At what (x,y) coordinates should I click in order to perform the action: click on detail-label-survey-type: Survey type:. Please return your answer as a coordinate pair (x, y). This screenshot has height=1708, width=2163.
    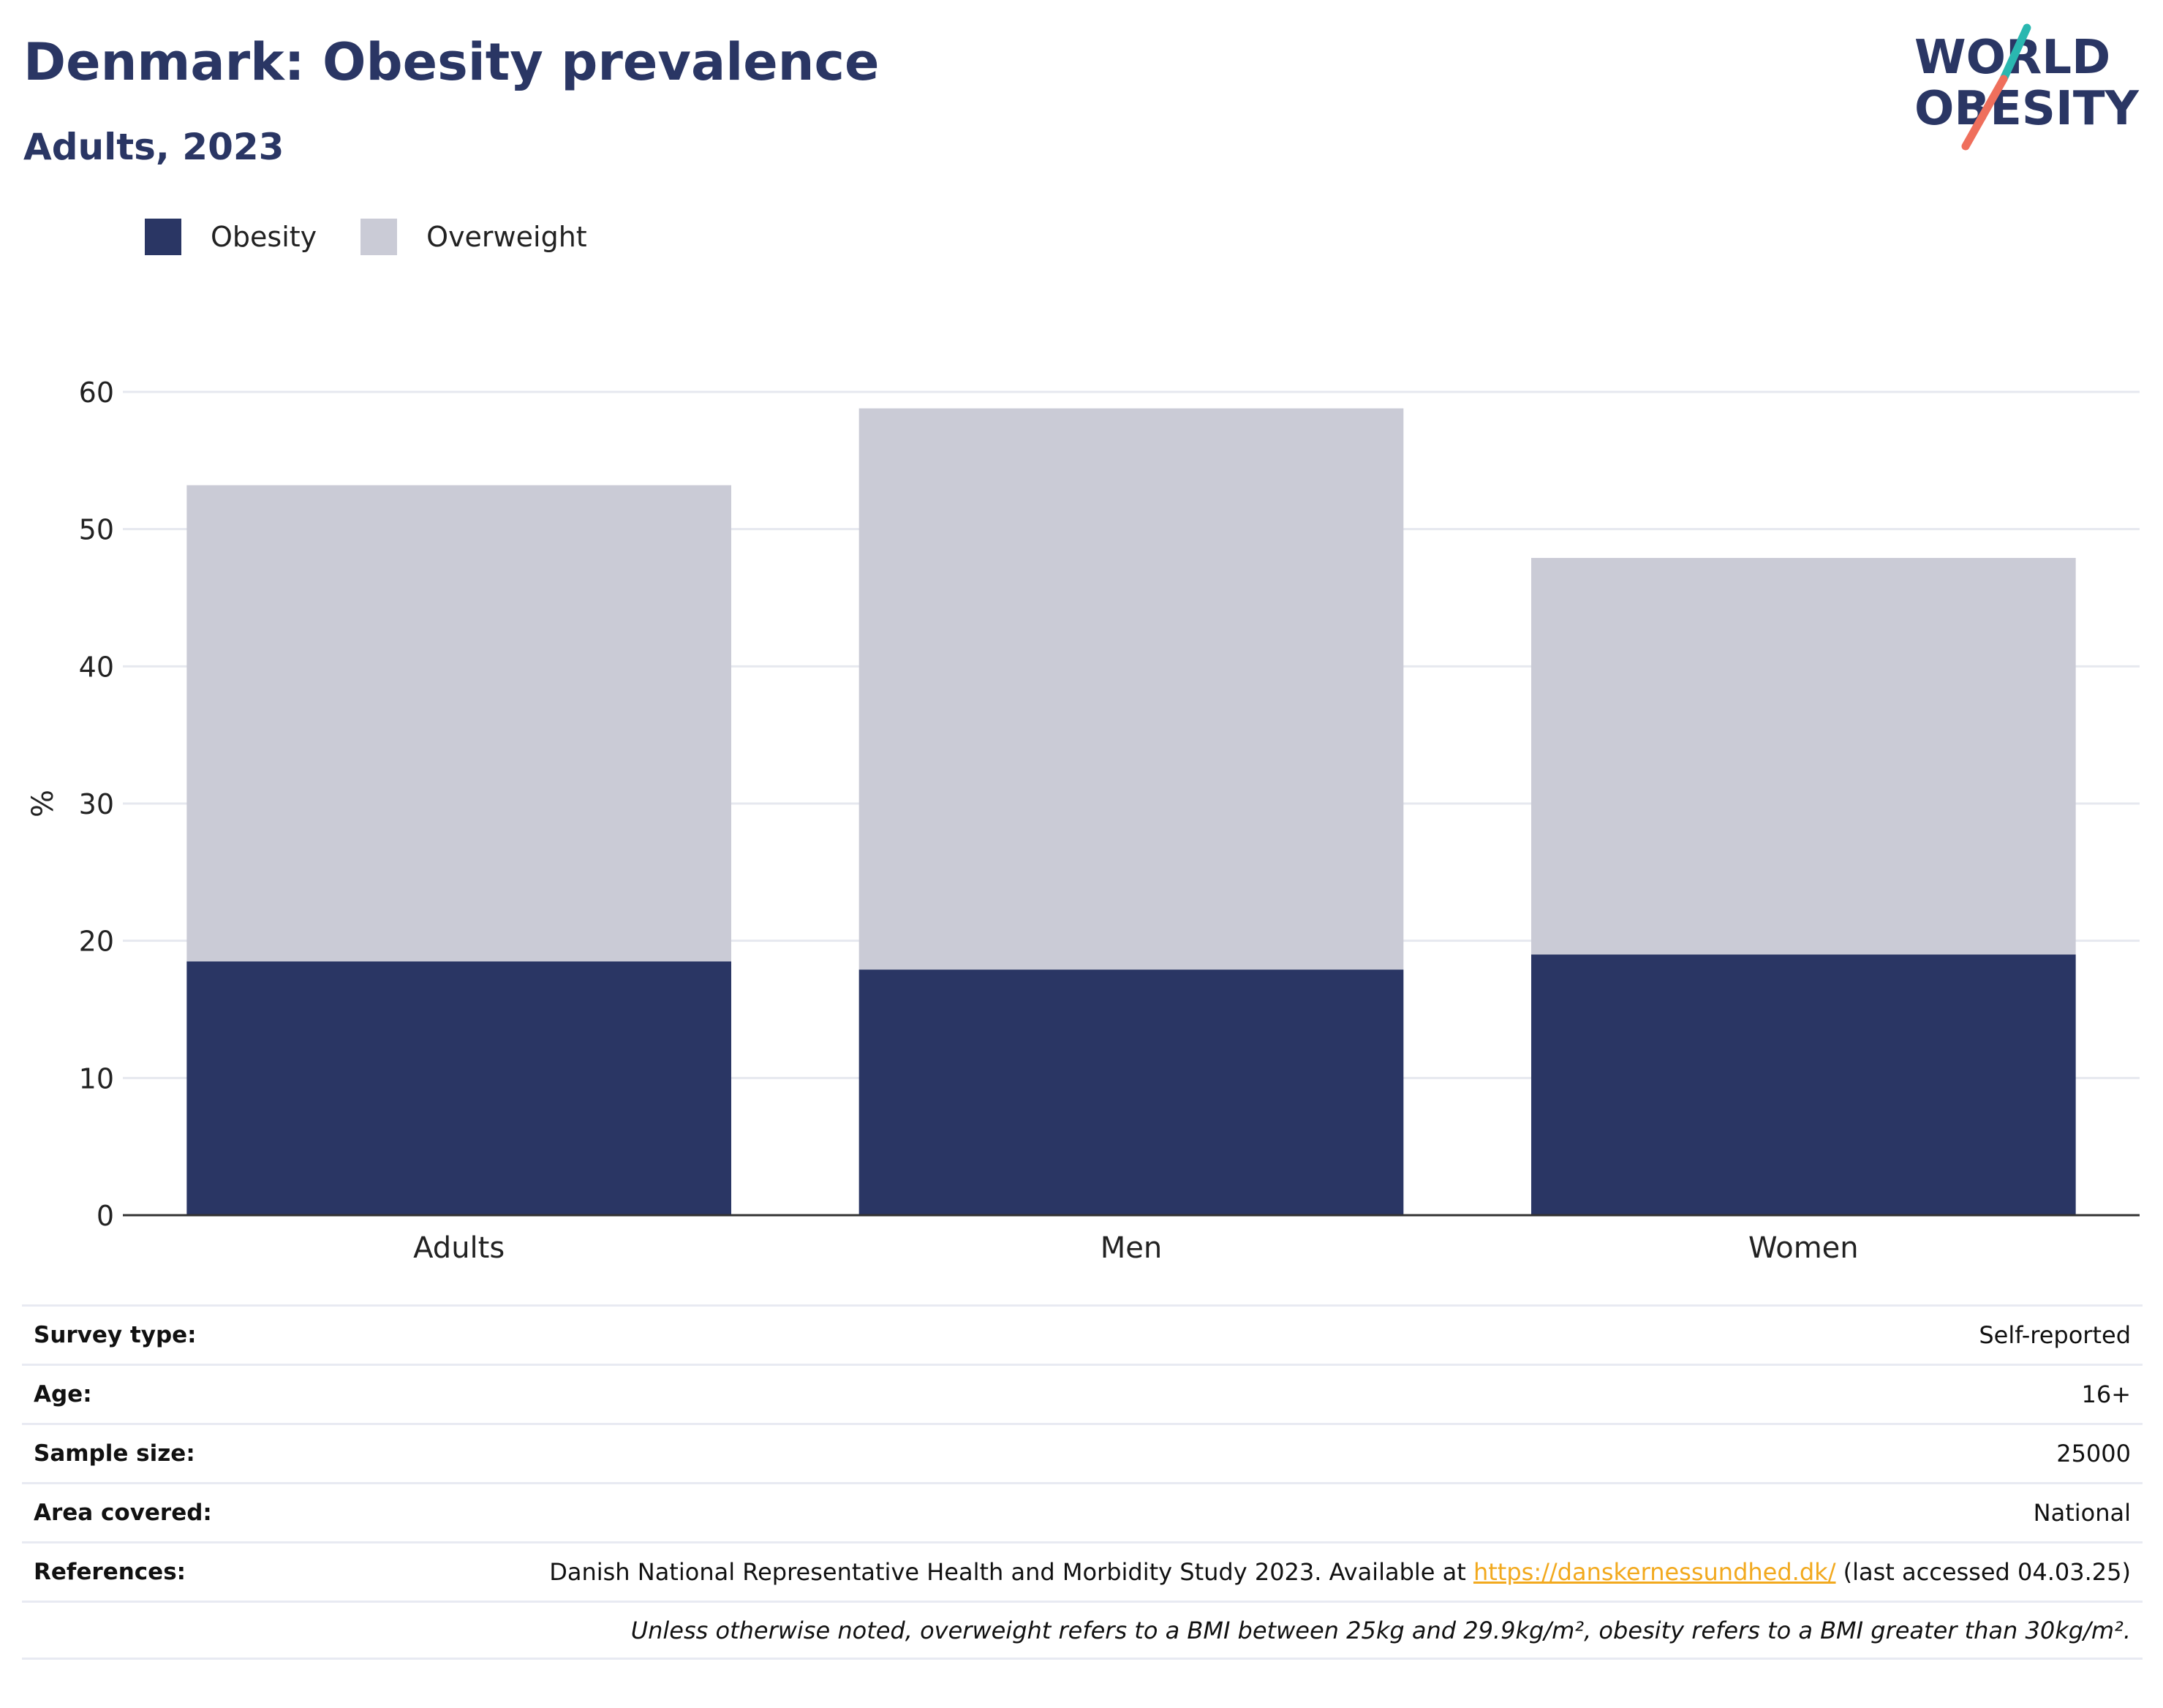
    Looking at the image, I should click on (116, 1335).